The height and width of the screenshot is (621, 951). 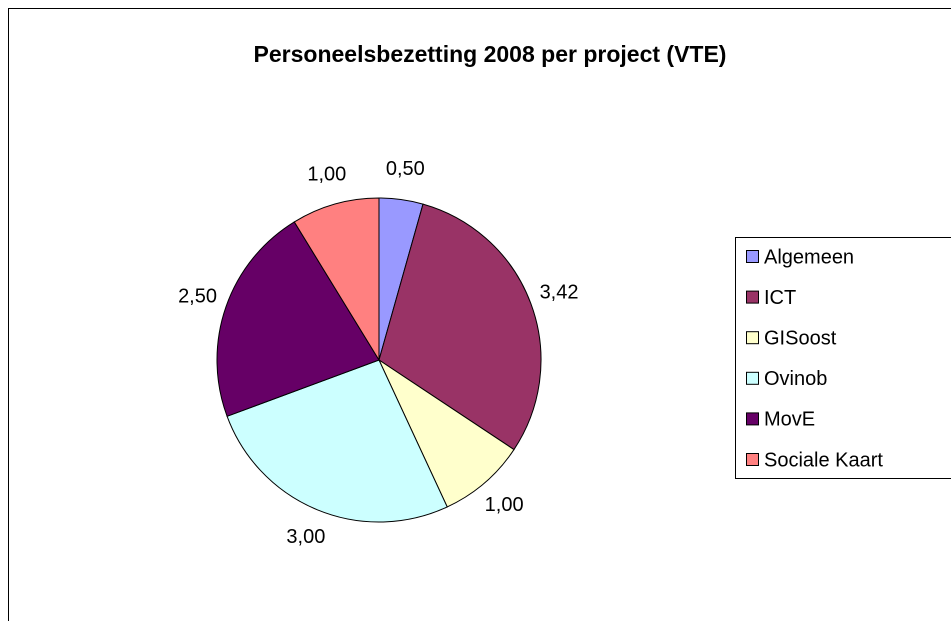 I want to click on legend-label: Algemeen, so click(x=809, y=257).